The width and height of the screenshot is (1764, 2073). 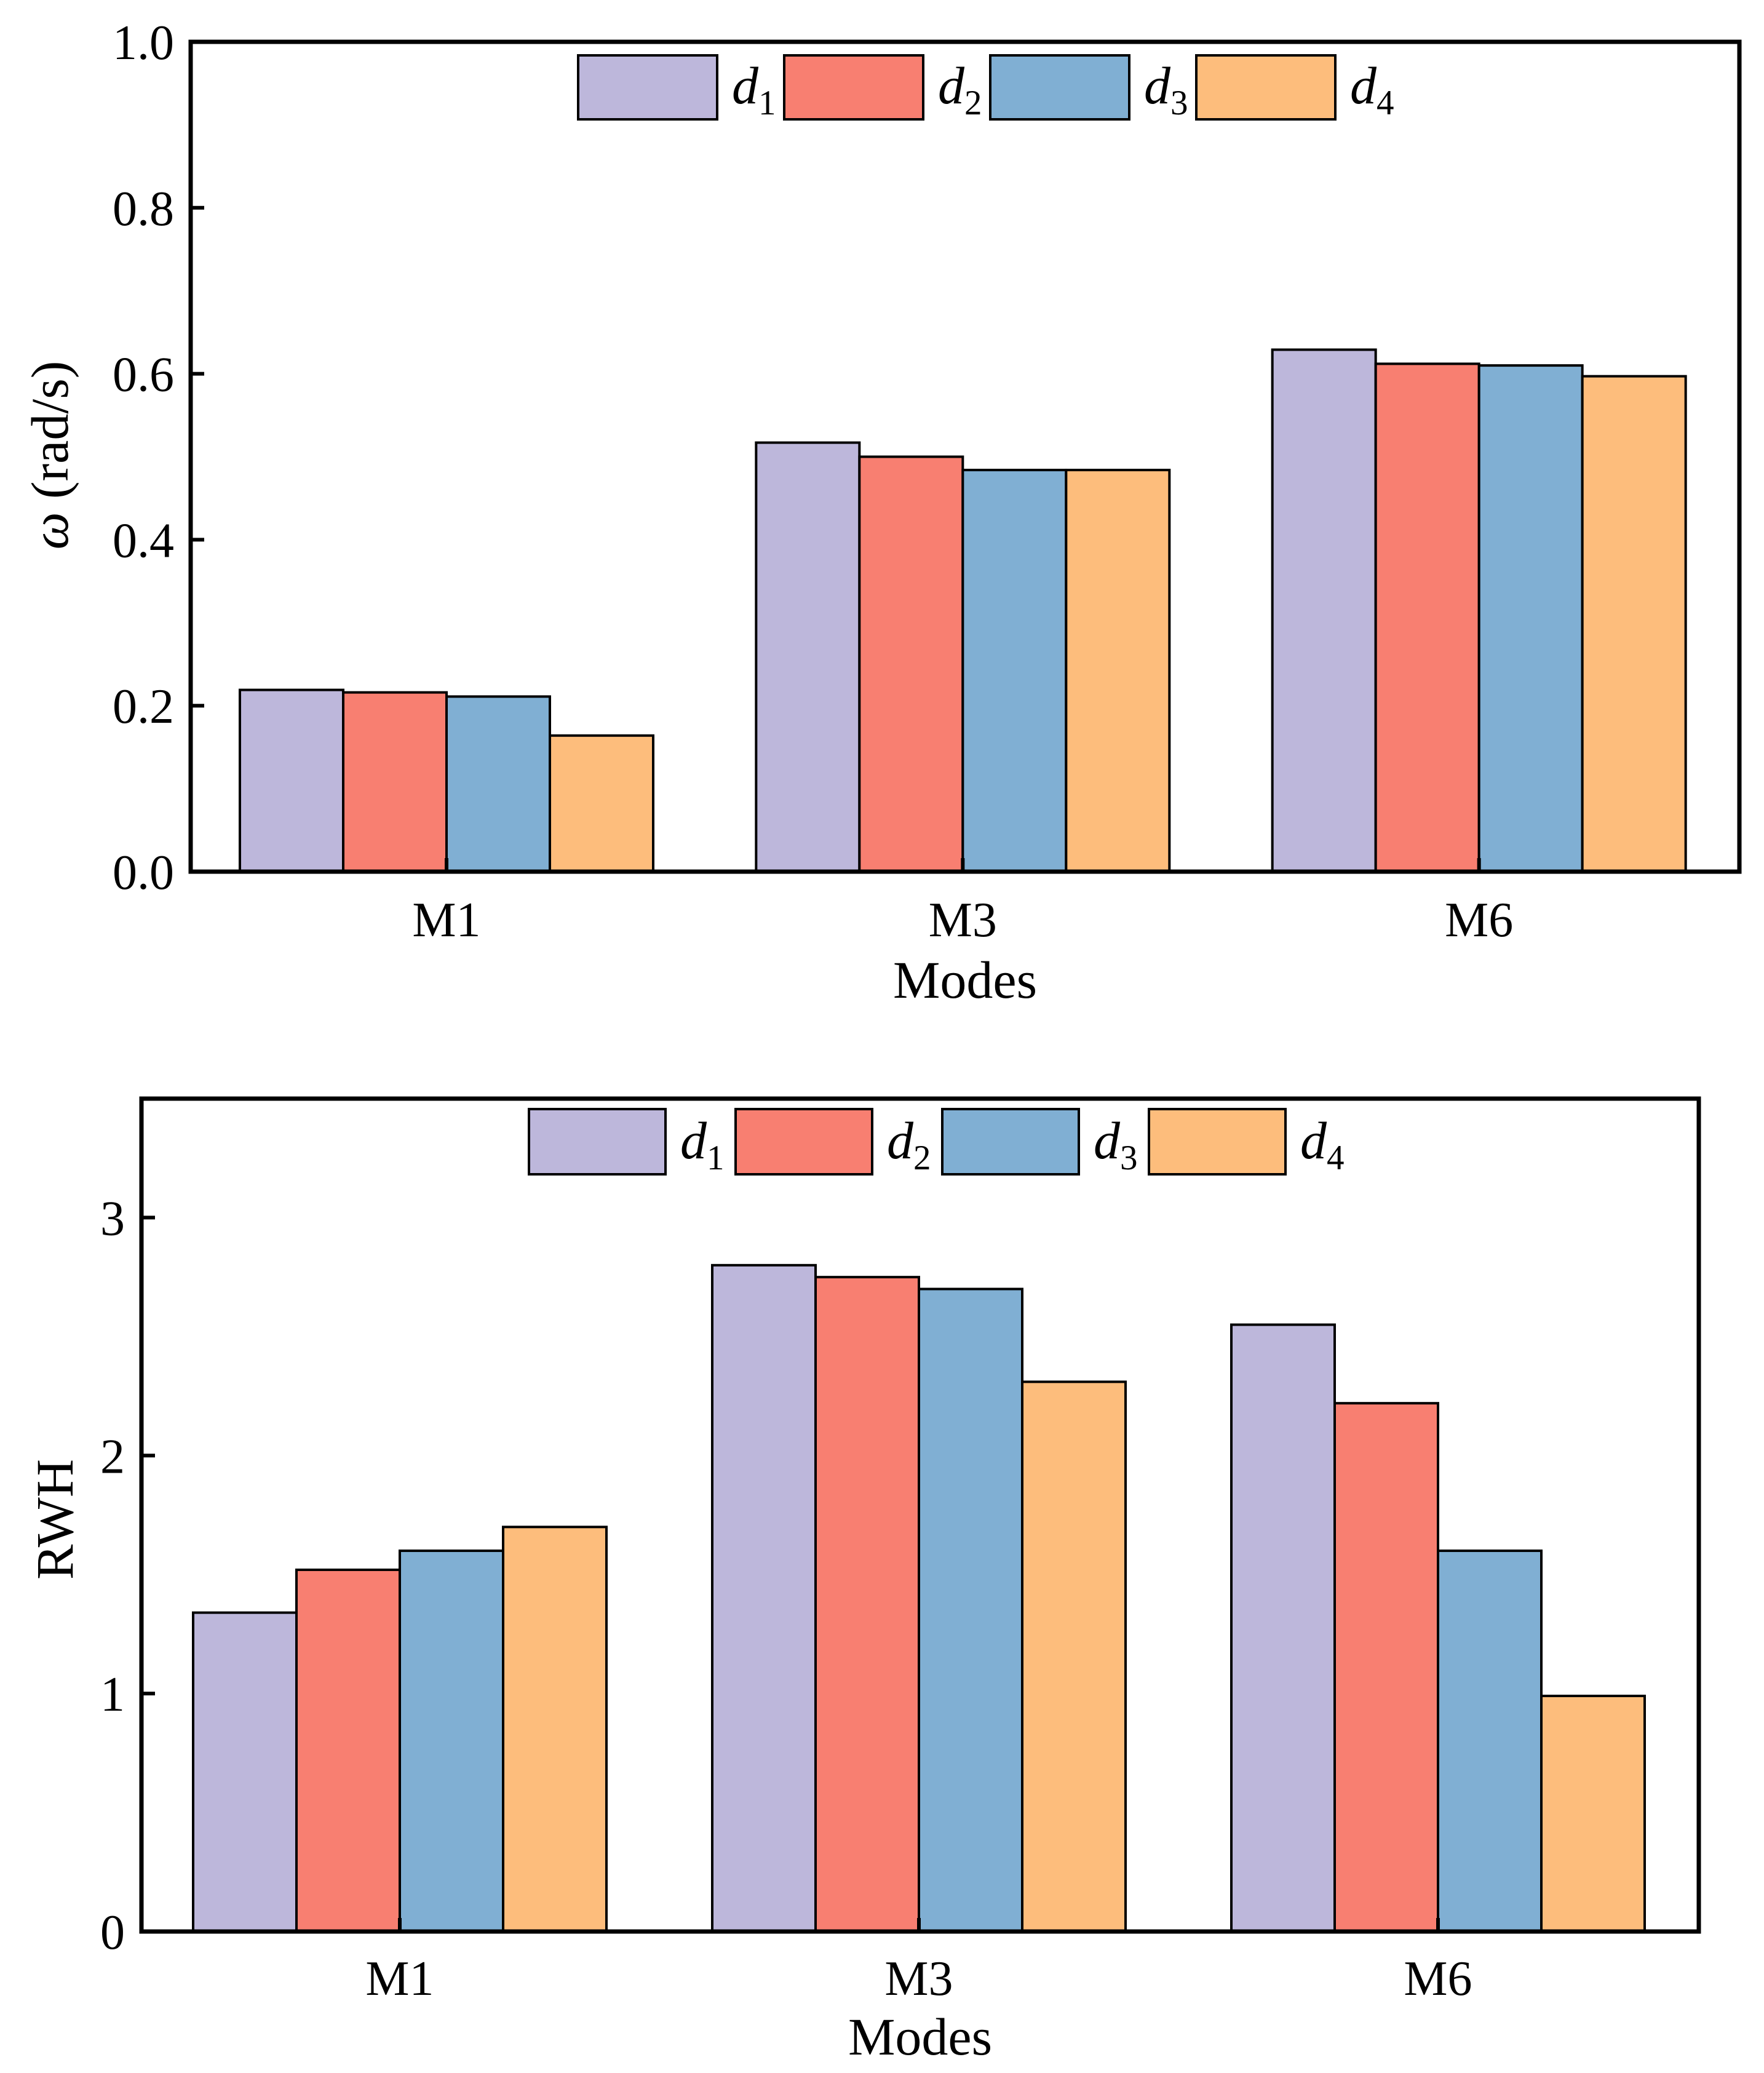 I want to click on y-tick-label: 0.6, so click(x=143, y=375).